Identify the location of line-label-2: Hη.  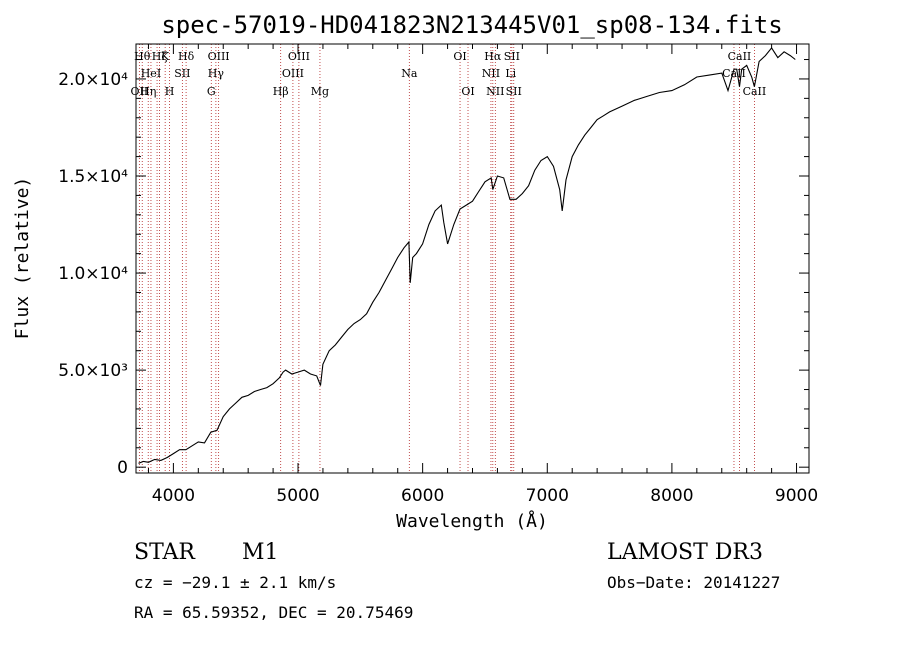
(148, 91).